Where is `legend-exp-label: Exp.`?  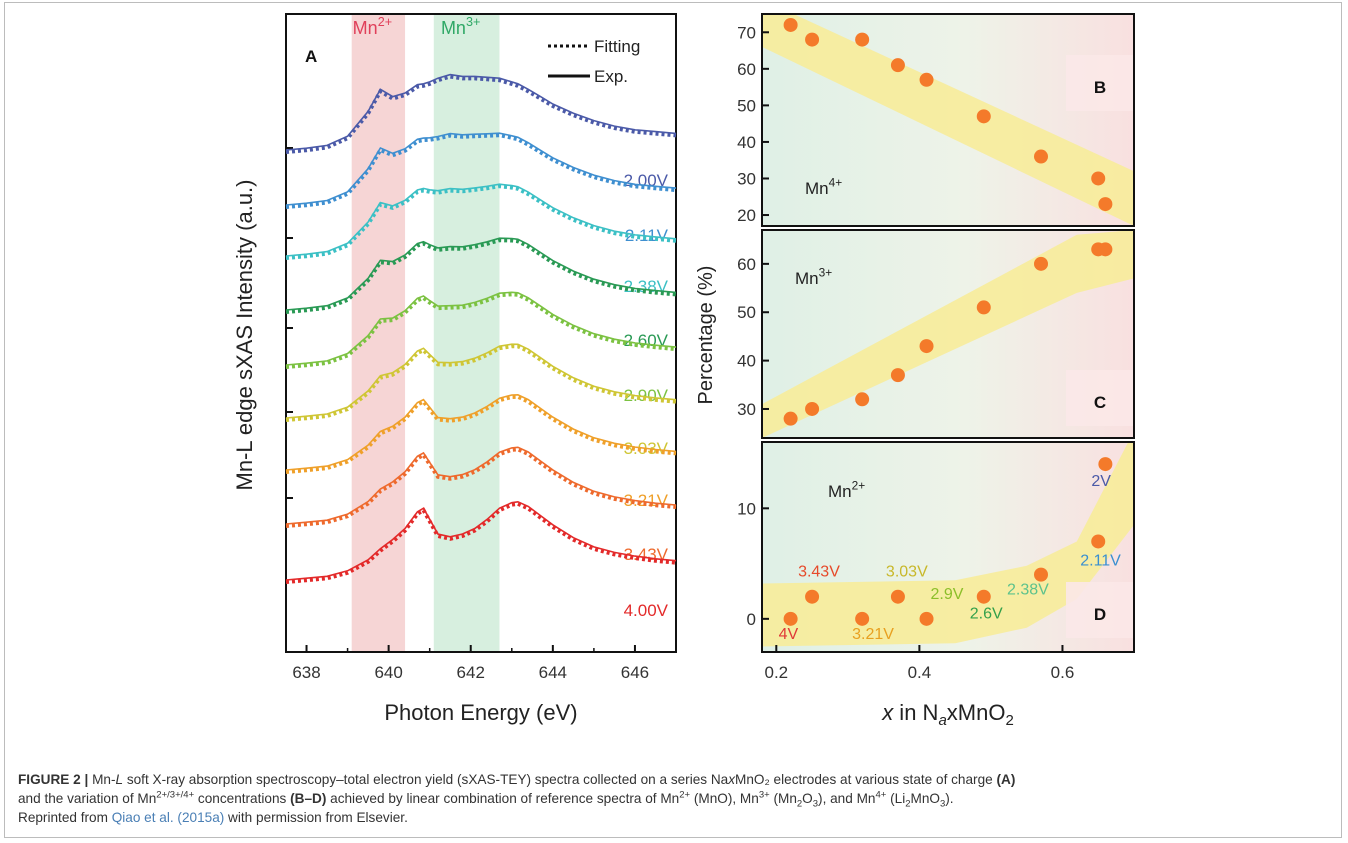
legend-exp-label: Exp. is located at coordinates (611, 76).